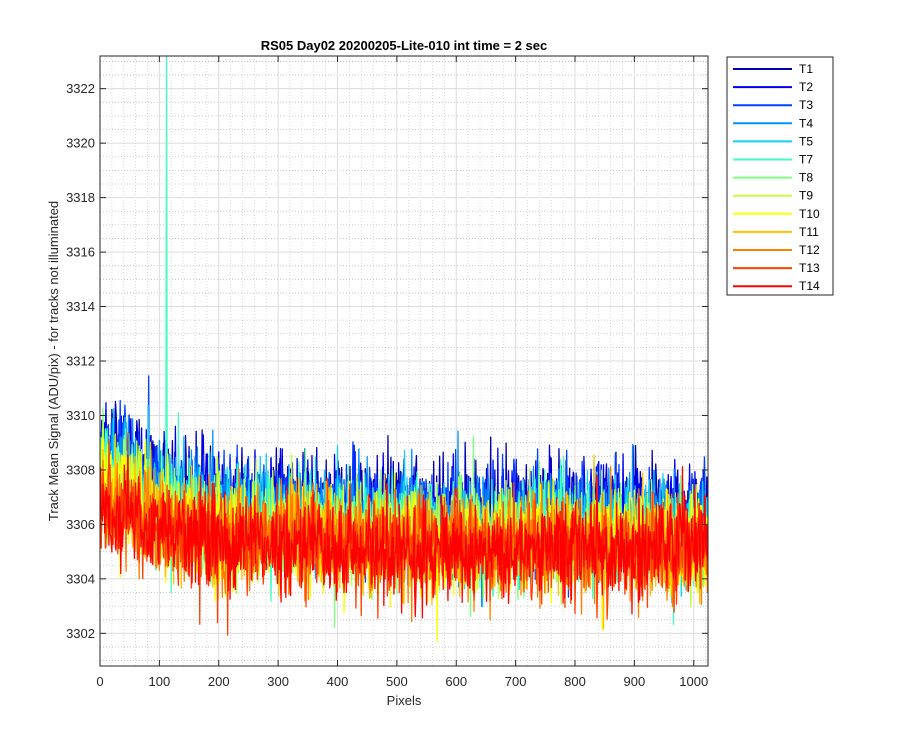 This screenshot has height=750, width=900. What do you see at coordinates (160, 681) in the screenshot?
I see `x-tick-label: 100` at bounding box center [160, 681].